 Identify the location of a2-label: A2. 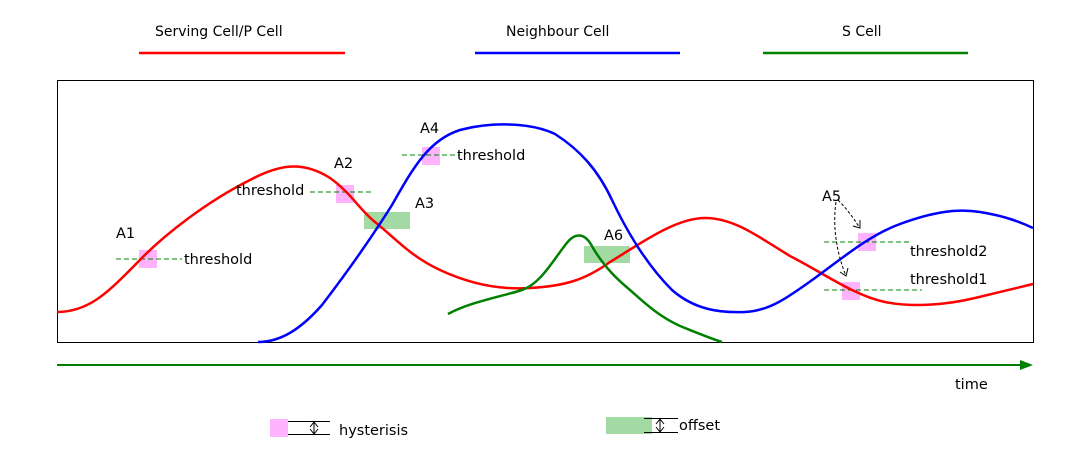
(343, 164).